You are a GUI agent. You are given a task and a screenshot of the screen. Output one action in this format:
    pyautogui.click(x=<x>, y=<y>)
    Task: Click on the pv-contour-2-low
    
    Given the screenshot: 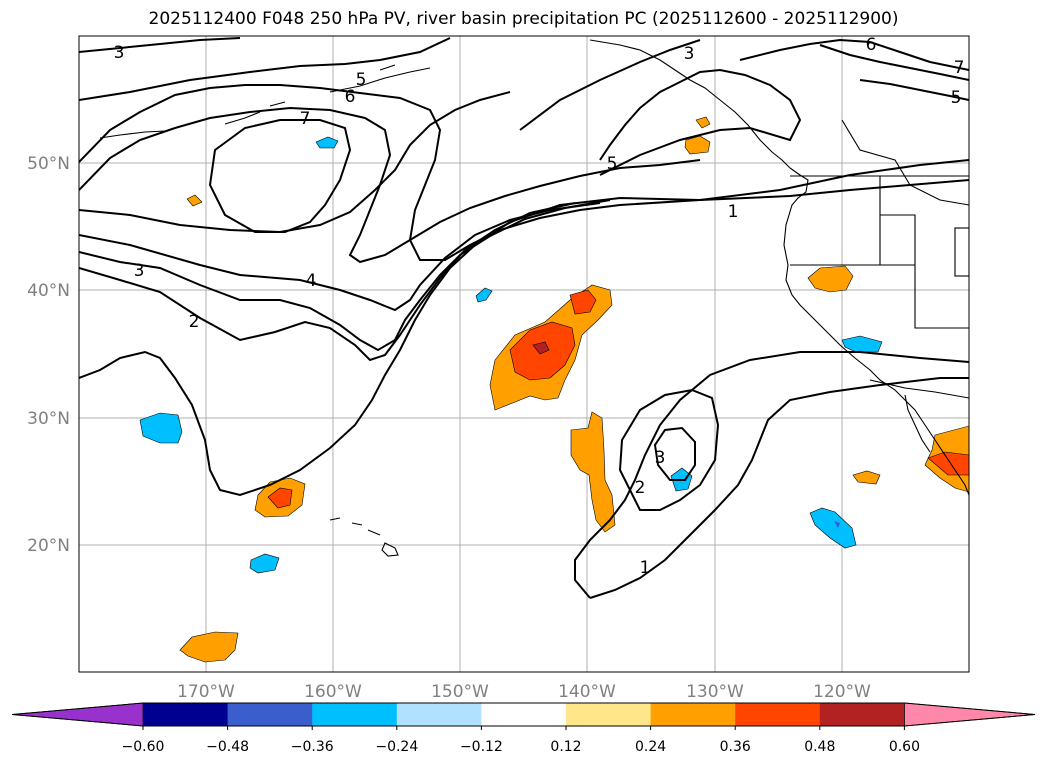 What is the action you would take?
    pyautogui.click(x=669, y=449)
    